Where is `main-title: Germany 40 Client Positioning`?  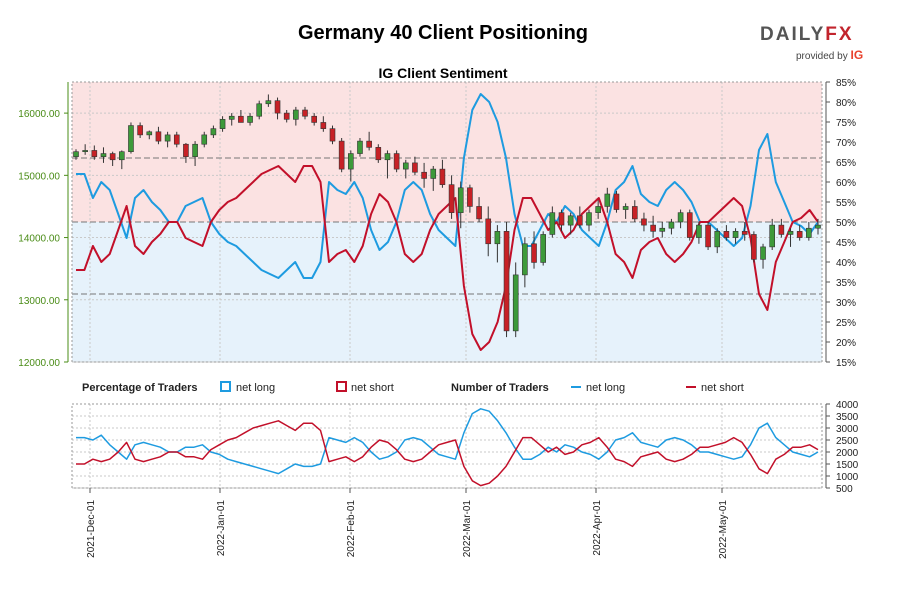
main-title: Germany 40 Client Positioning is located at coordinates (443, 33).